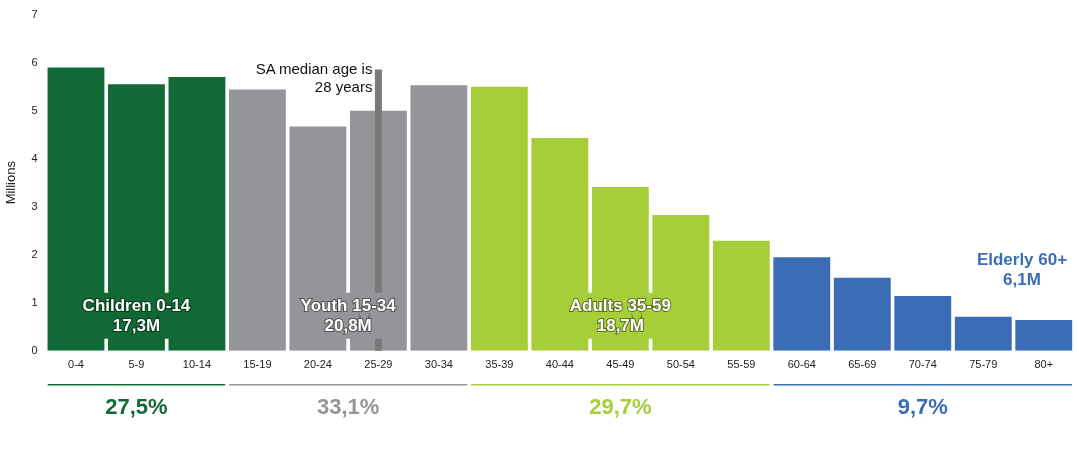  What do you see at coordinates (983, 364) in the screenshot?
I see `x-tick-label: 75-79` at bounding box center [983, 364].